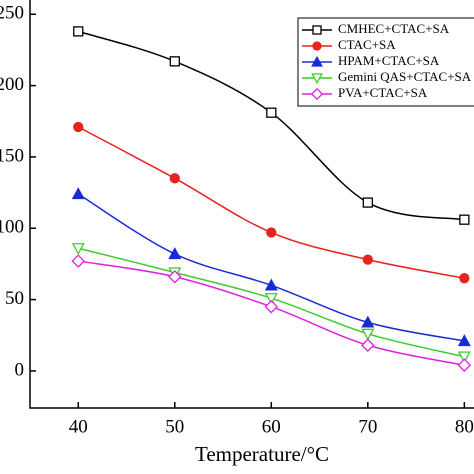 The width and height of the screenshot is (474, 474). What do you see at coordinates (271, 426) in the screenshot?
I see `x-tick-label: 60` at bounding box center [271, 426].